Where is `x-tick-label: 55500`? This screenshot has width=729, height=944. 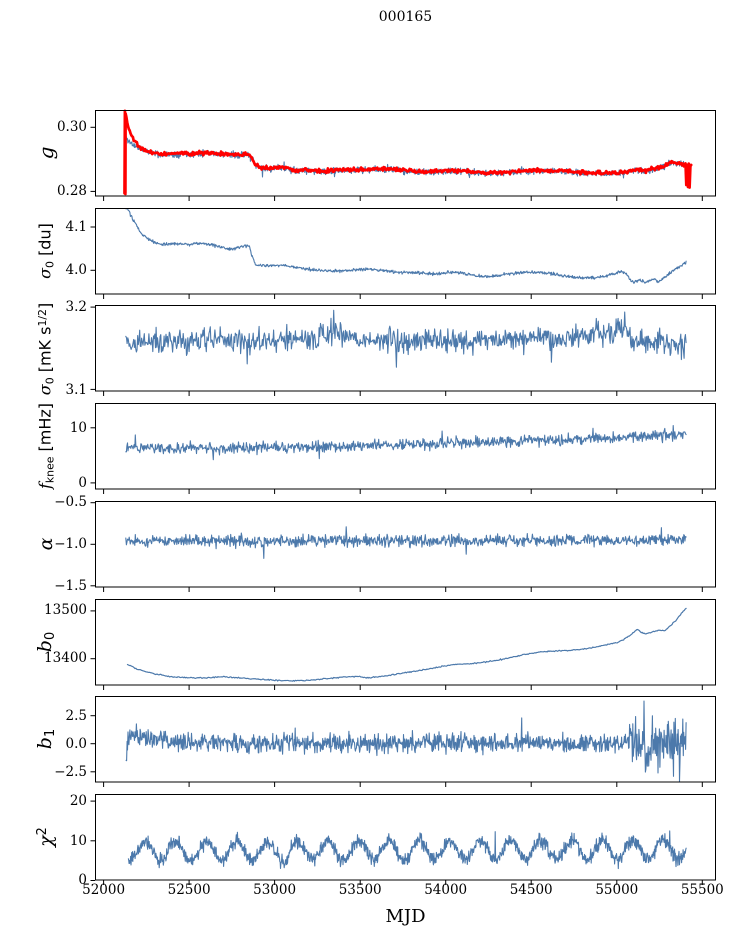 x-tick-label: 55500 is located at coordinates (702, 890).